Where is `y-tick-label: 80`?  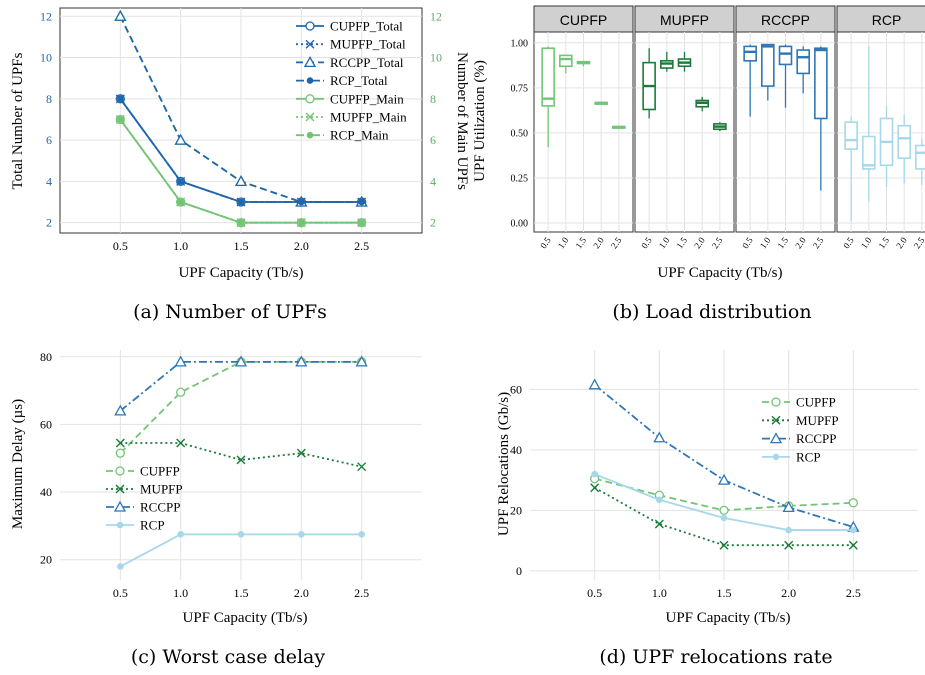
y-tick-label: 80 is located at coordinates (46, 357).